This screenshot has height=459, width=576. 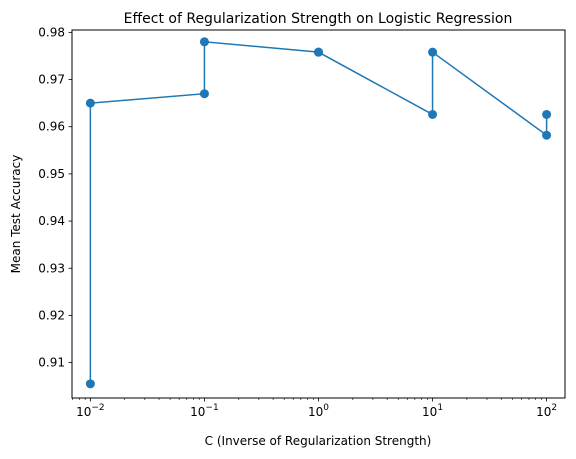 What do you see at coordinates (51, 221) in the screenshot?
I see `y-tick-label: 0.94` at bounding box center [51, 221].